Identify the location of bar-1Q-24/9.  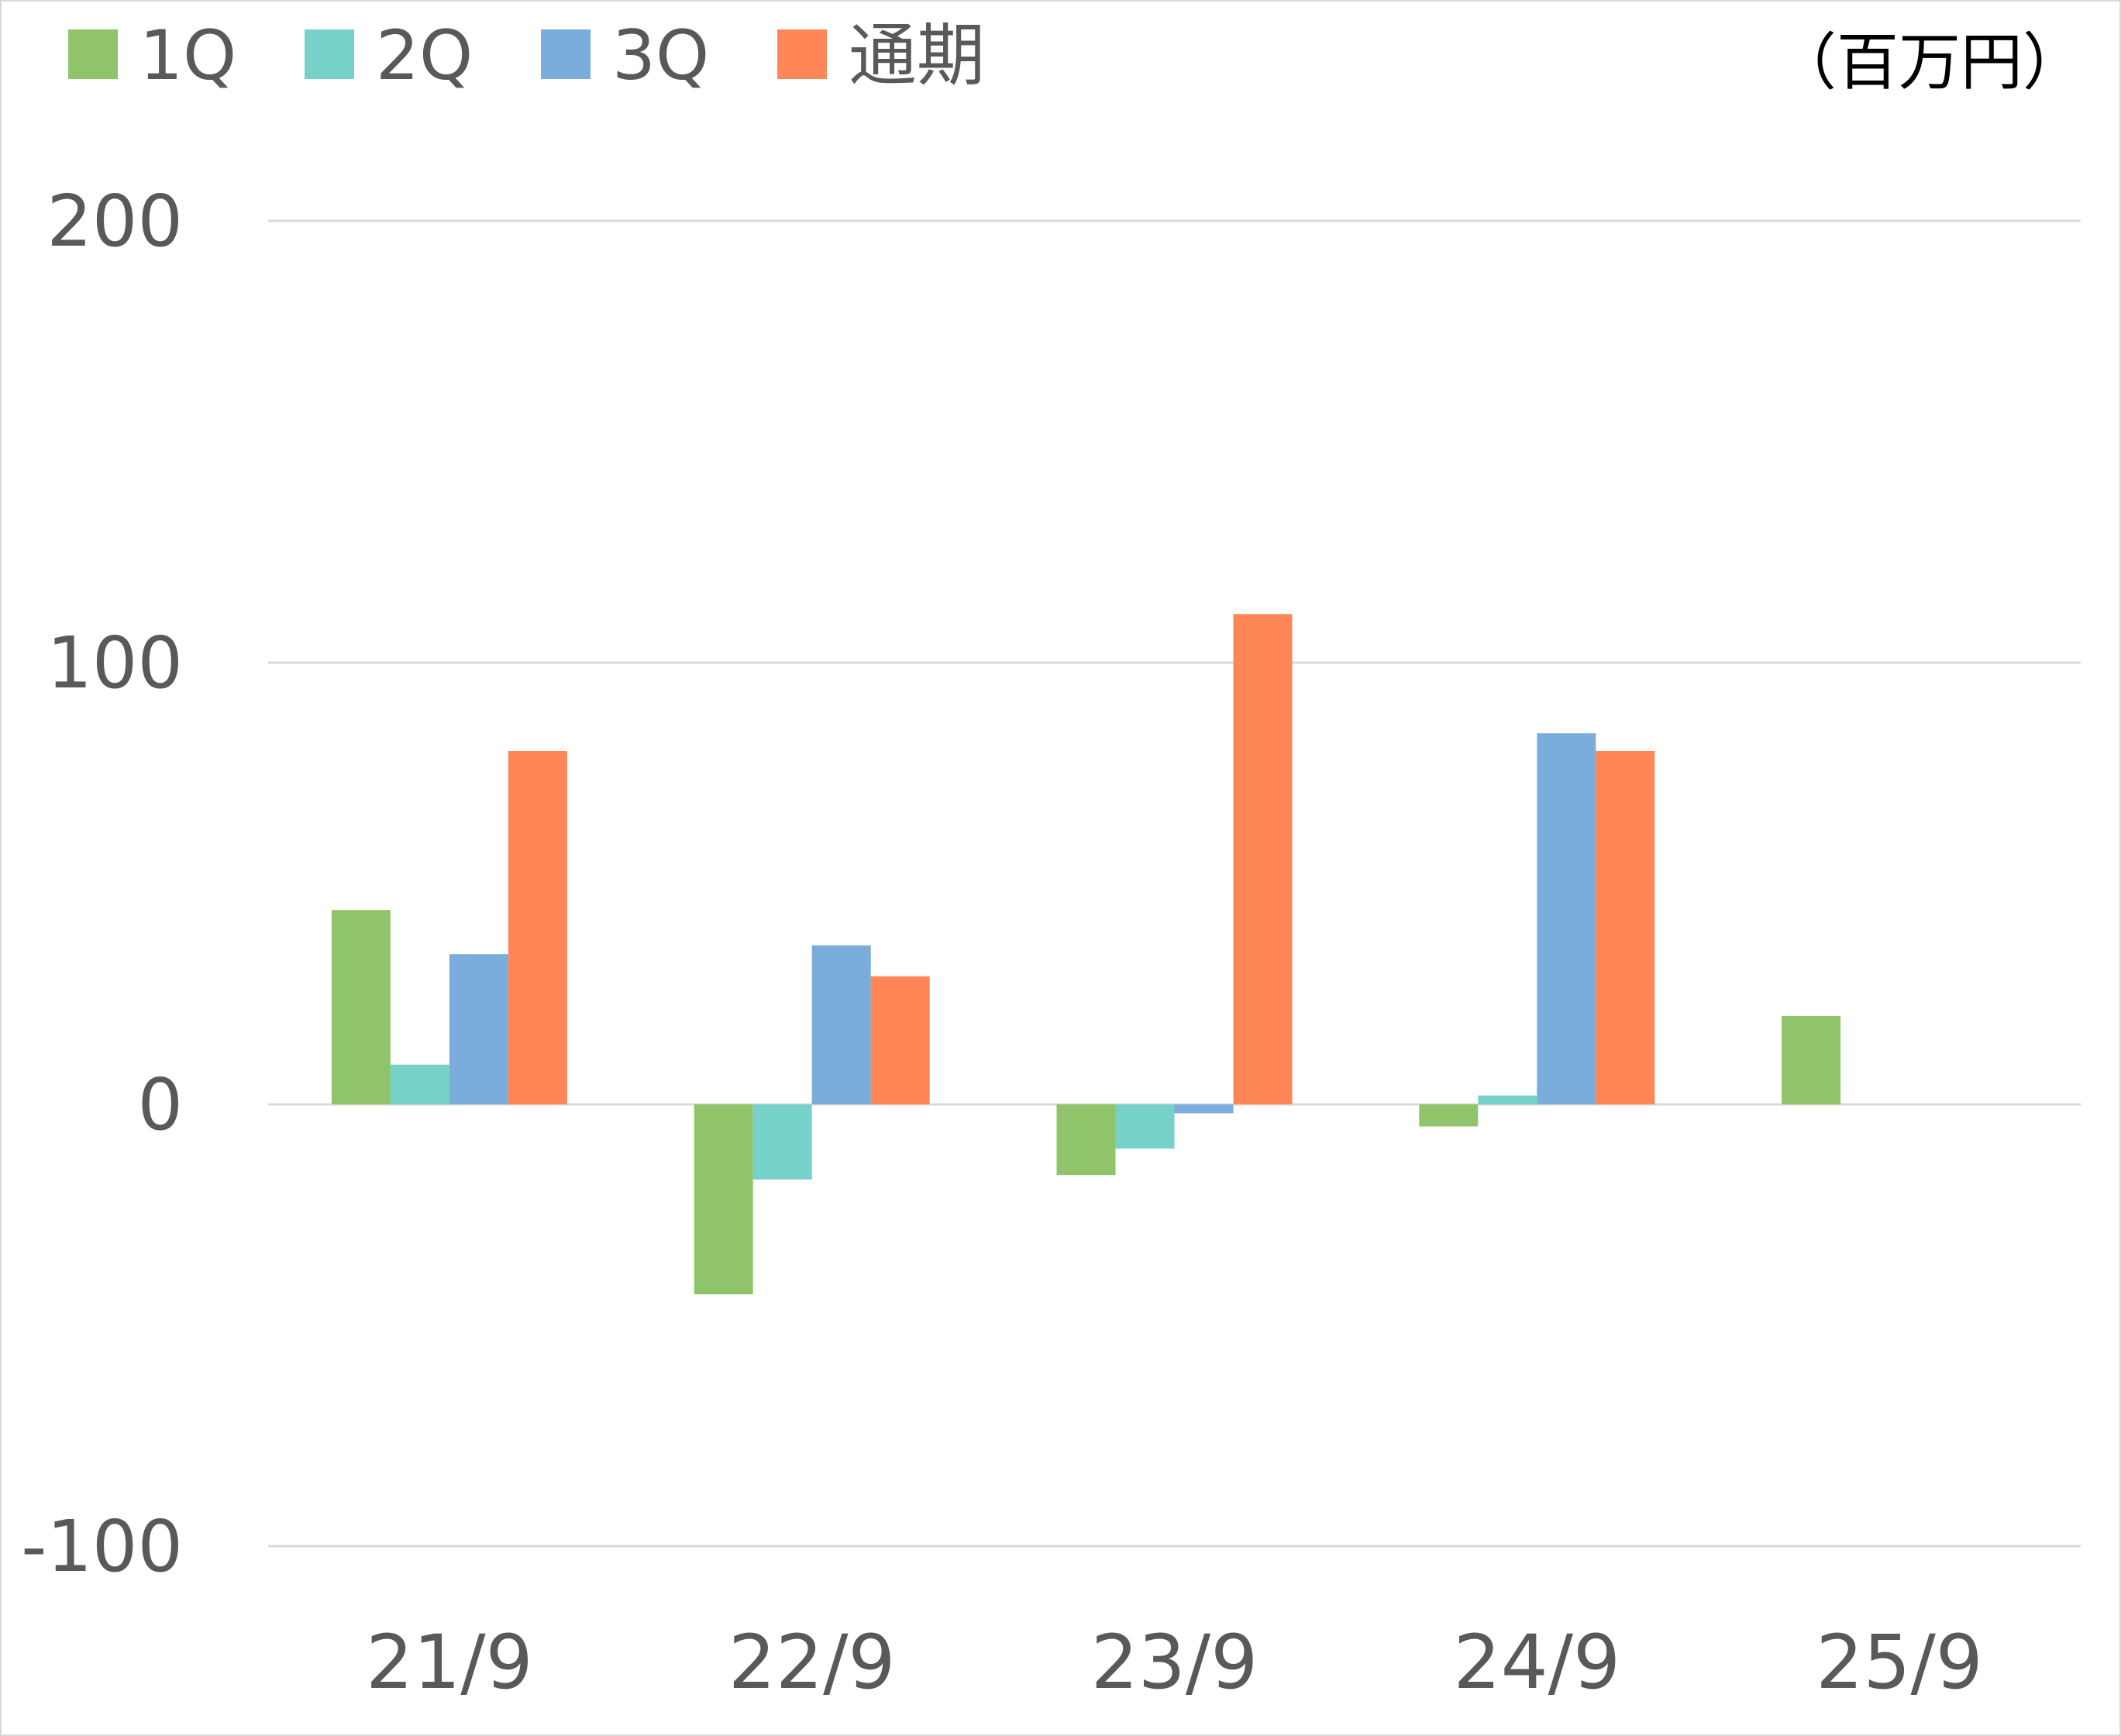
(1449, 1115).